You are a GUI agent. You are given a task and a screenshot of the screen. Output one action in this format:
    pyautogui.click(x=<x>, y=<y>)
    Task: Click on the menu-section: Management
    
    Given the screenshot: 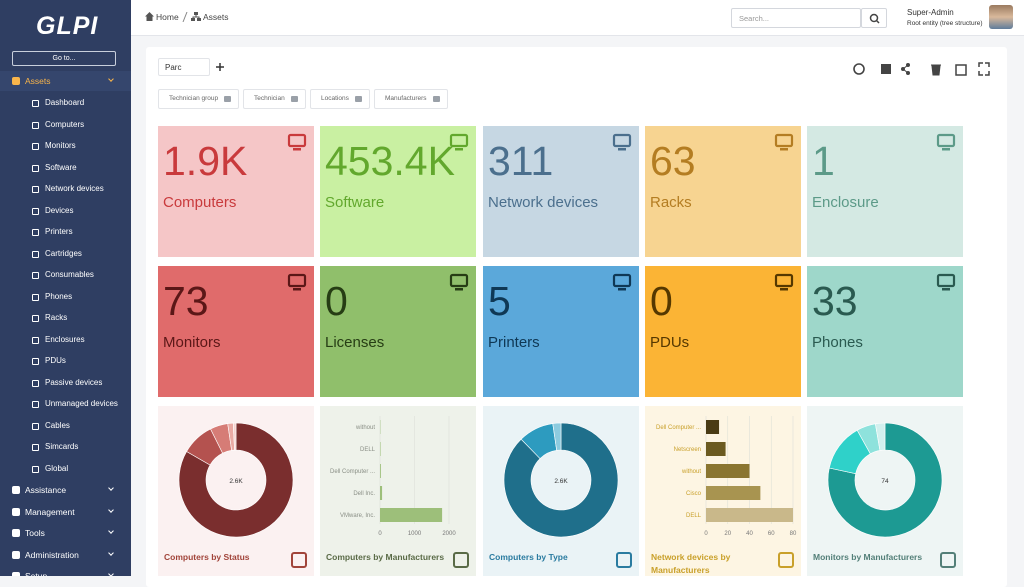 What is the action you would take?
    pyautogui.click(x=65, y=512)
    